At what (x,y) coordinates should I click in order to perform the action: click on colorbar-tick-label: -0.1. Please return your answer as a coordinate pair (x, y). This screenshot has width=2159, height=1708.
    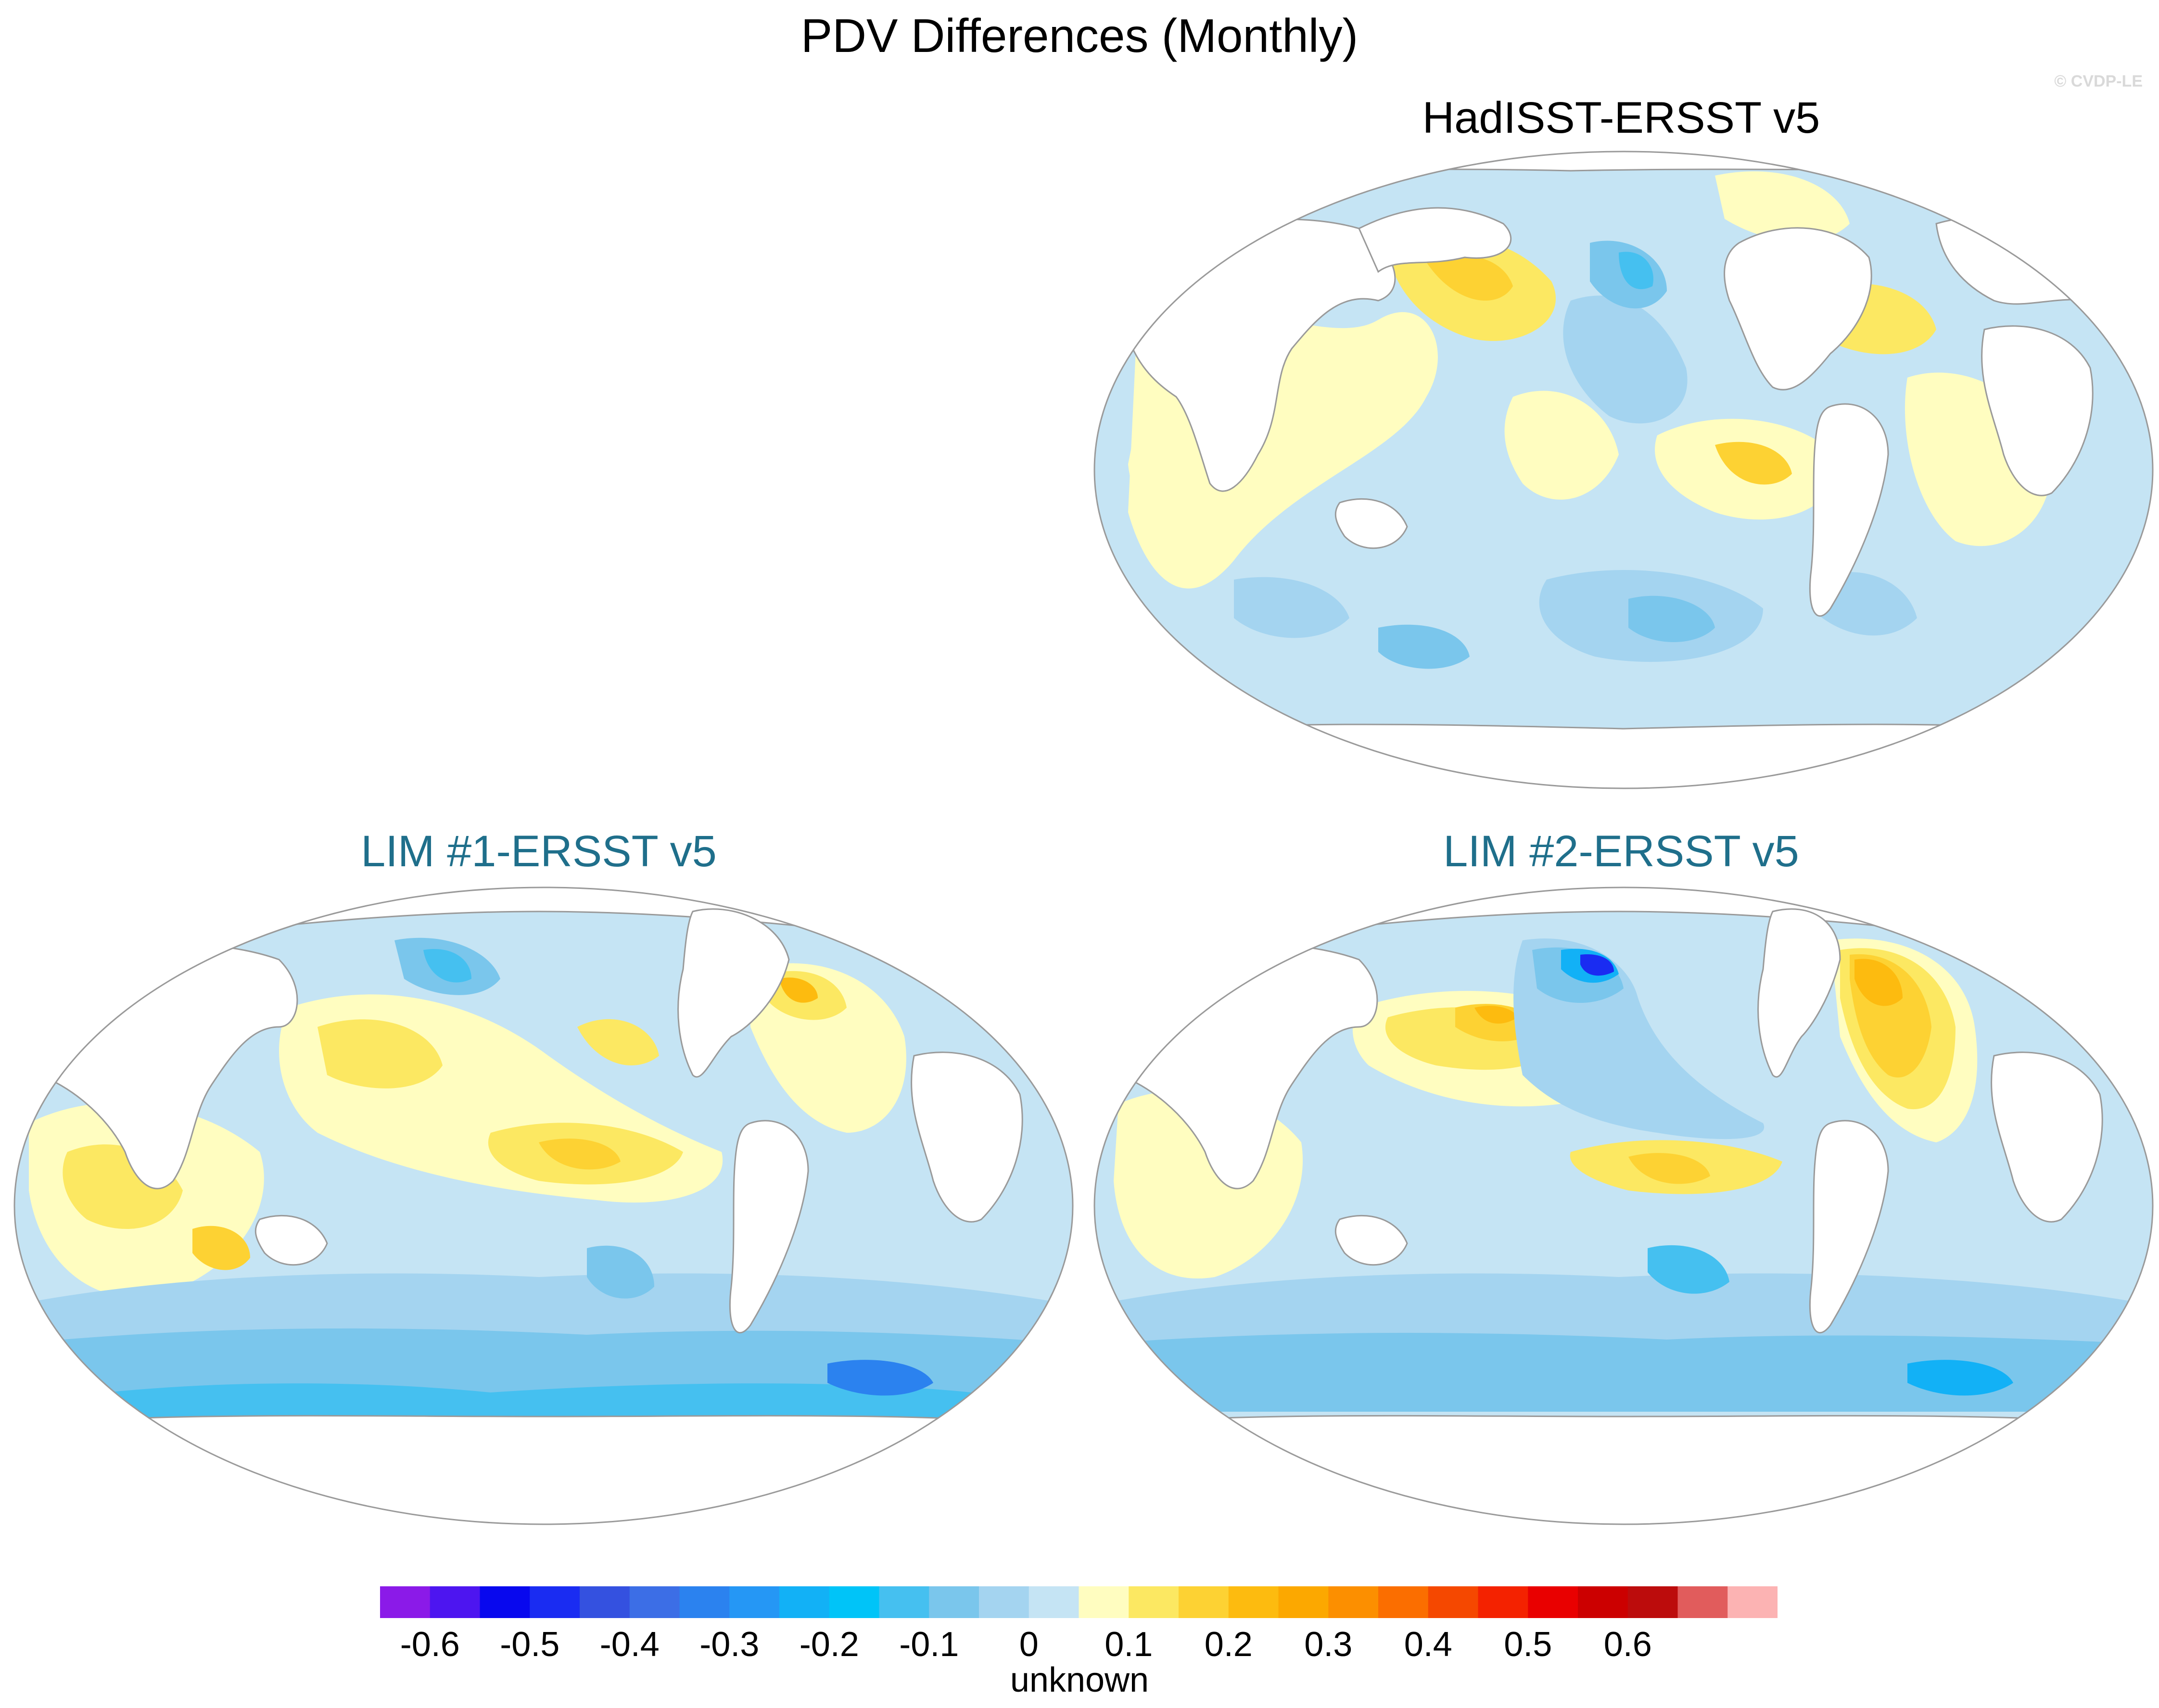
    Looking at the image, I should click on (929, 1644).